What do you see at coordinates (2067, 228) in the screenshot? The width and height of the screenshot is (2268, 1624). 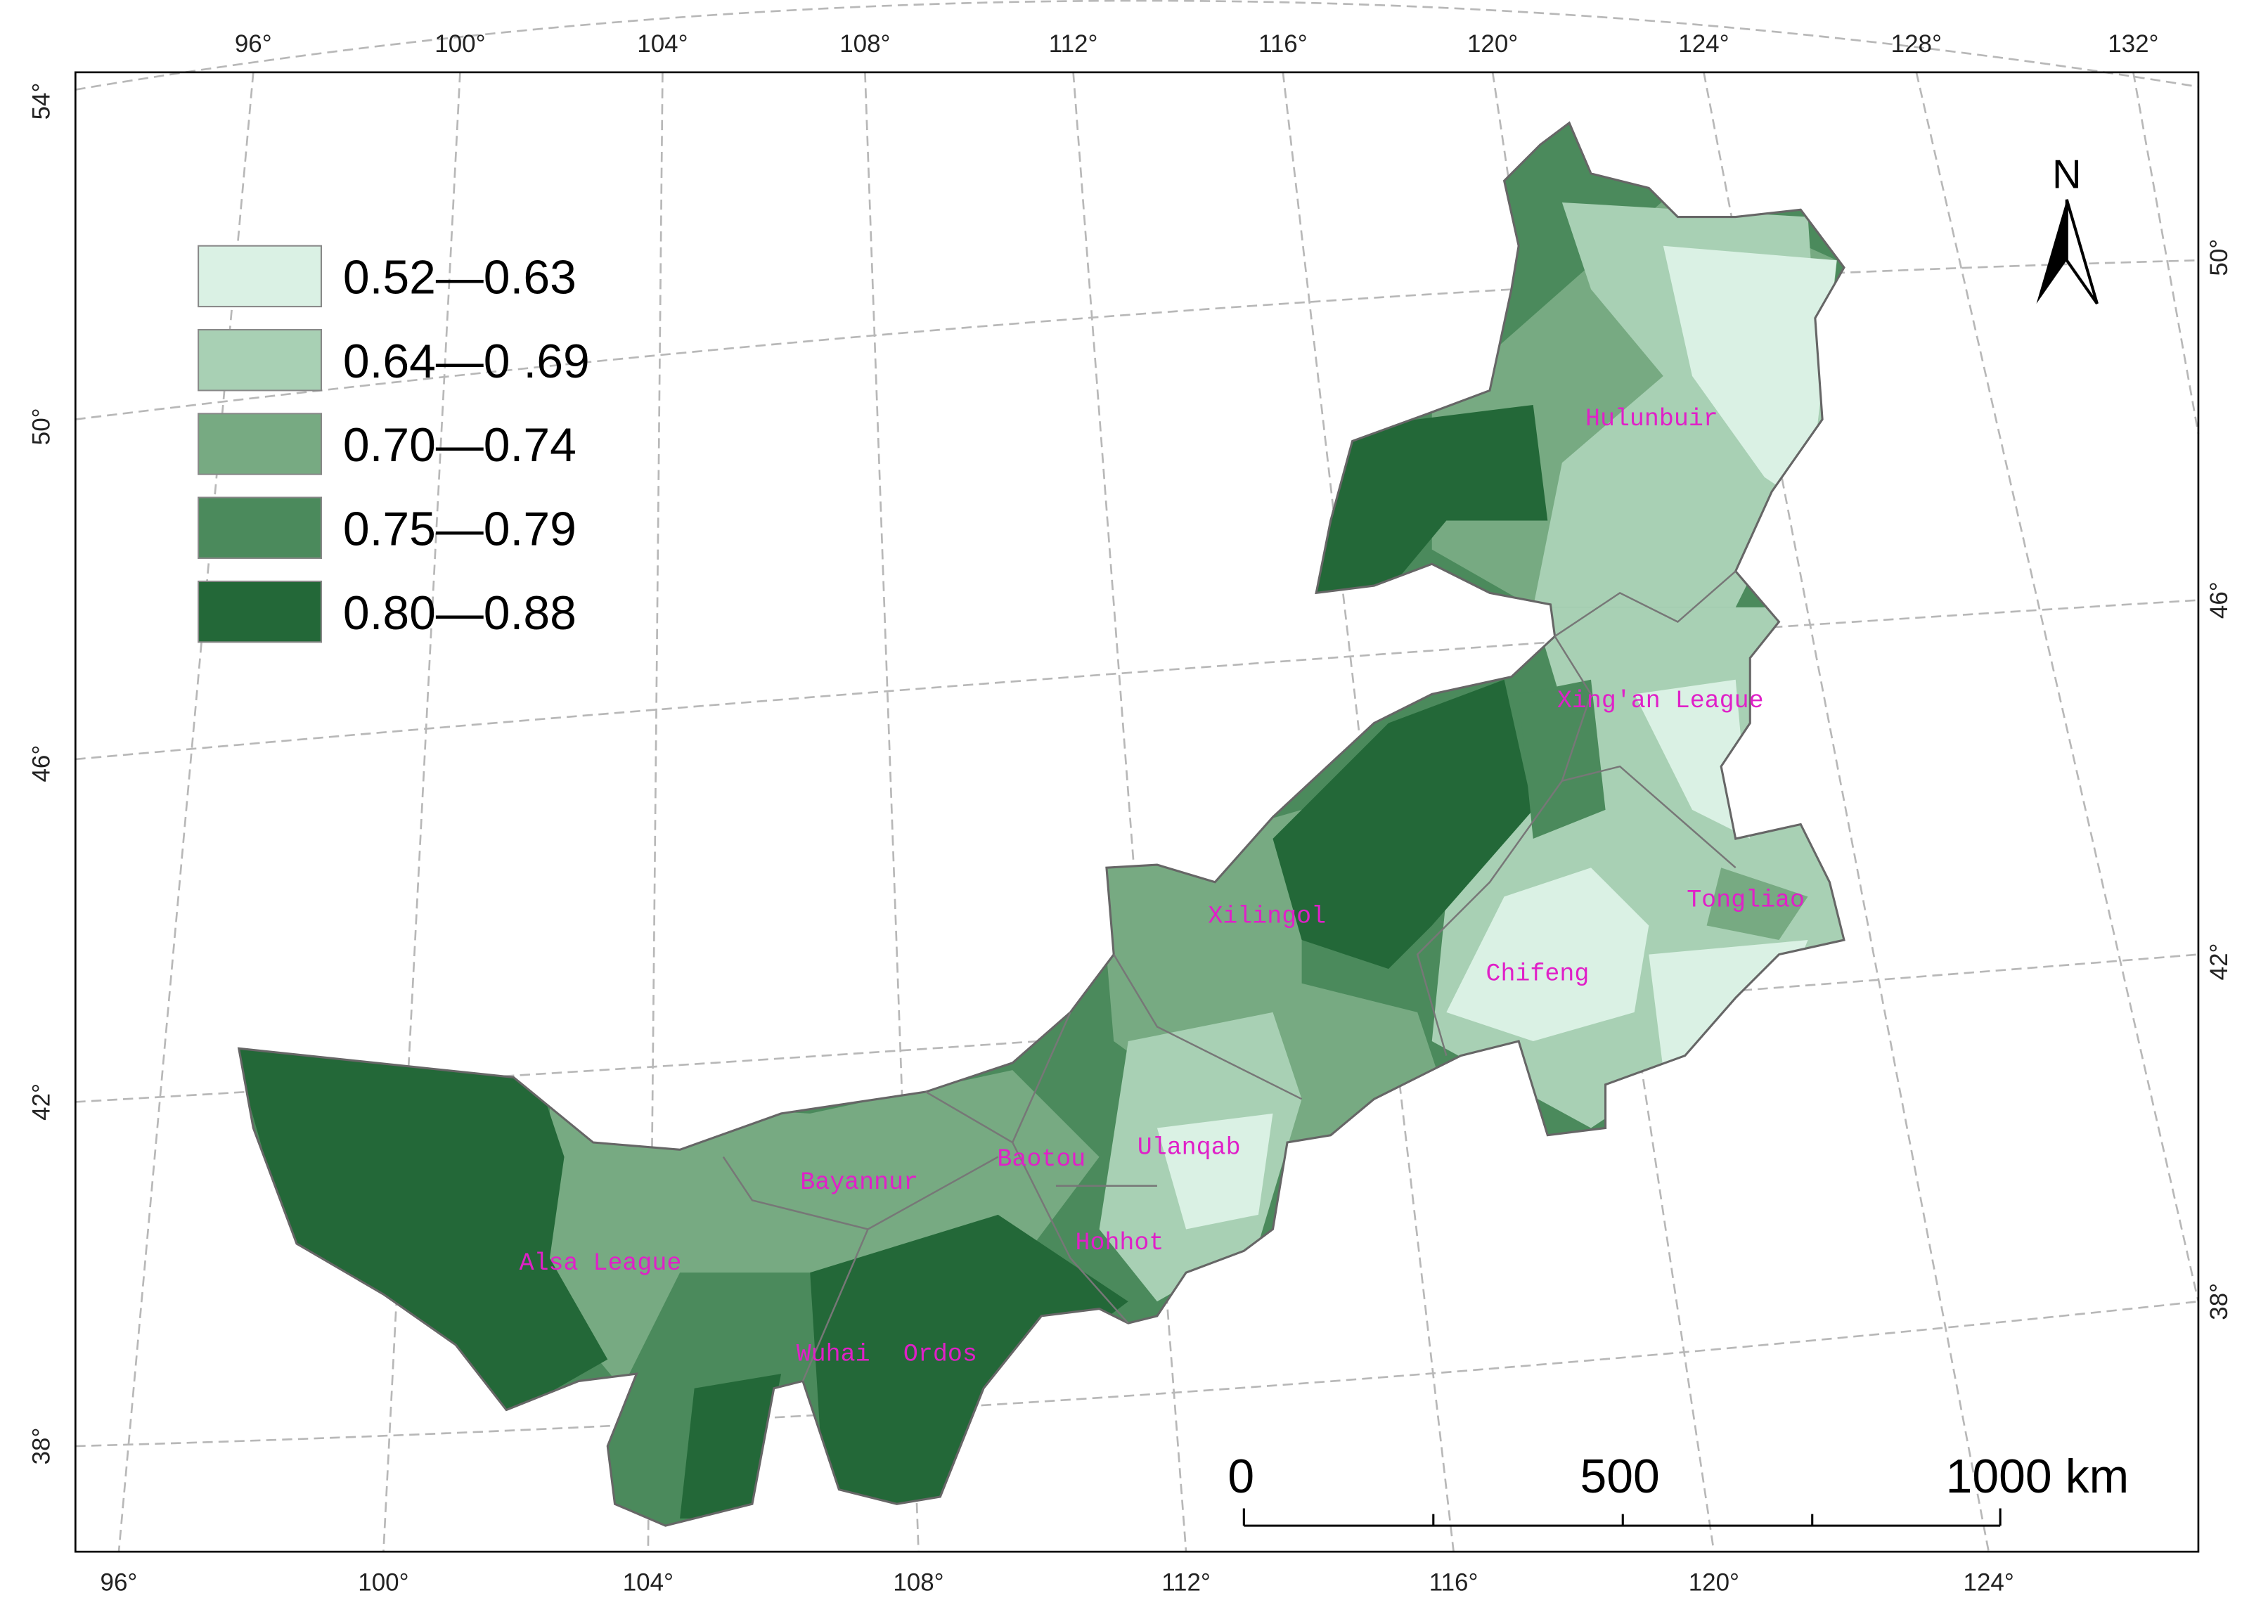 I see `north-arrow: N` at bounding box center [2067, 228].